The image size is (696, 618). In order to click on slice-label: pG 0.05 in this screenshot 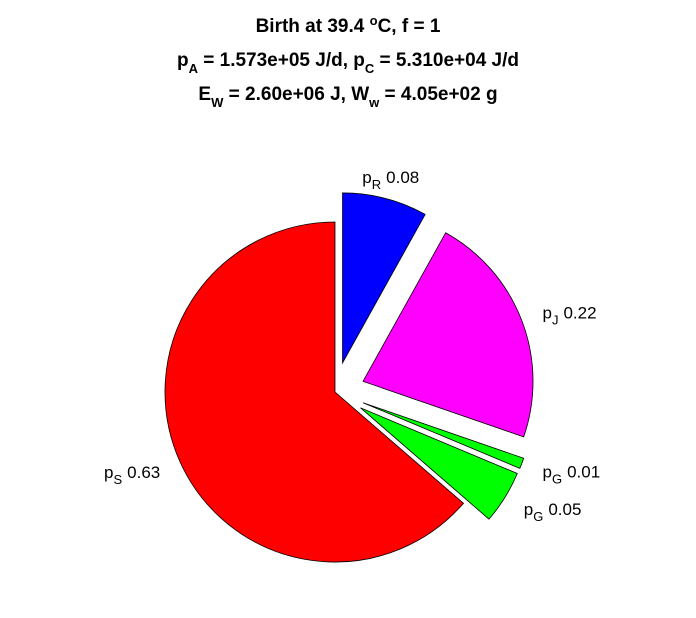, I will do `click(553, 512)`.